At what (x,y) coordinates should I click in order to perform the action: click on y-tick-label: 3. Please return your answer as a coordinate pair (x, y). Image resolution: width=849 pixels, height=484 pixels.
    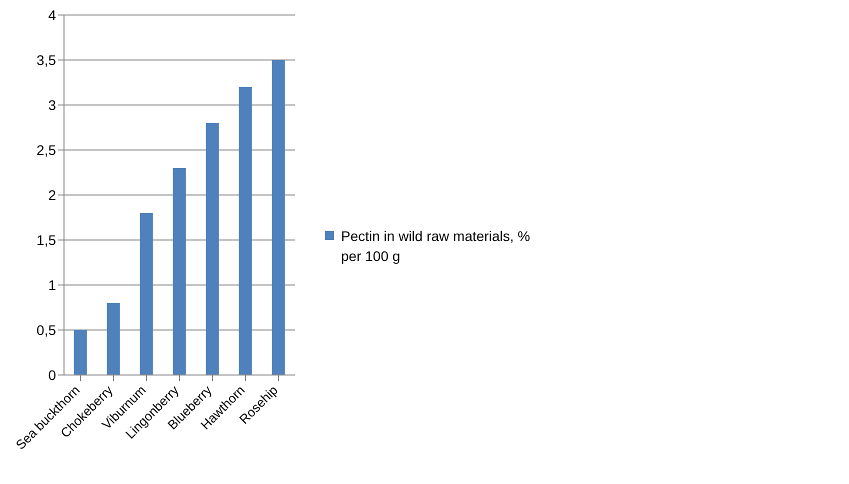
    Looking at the image, I should click on (52, 104).